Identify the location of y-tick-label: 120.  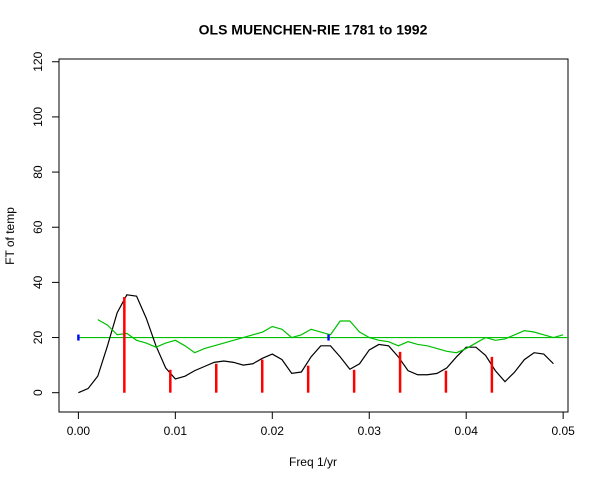
(38, 61).